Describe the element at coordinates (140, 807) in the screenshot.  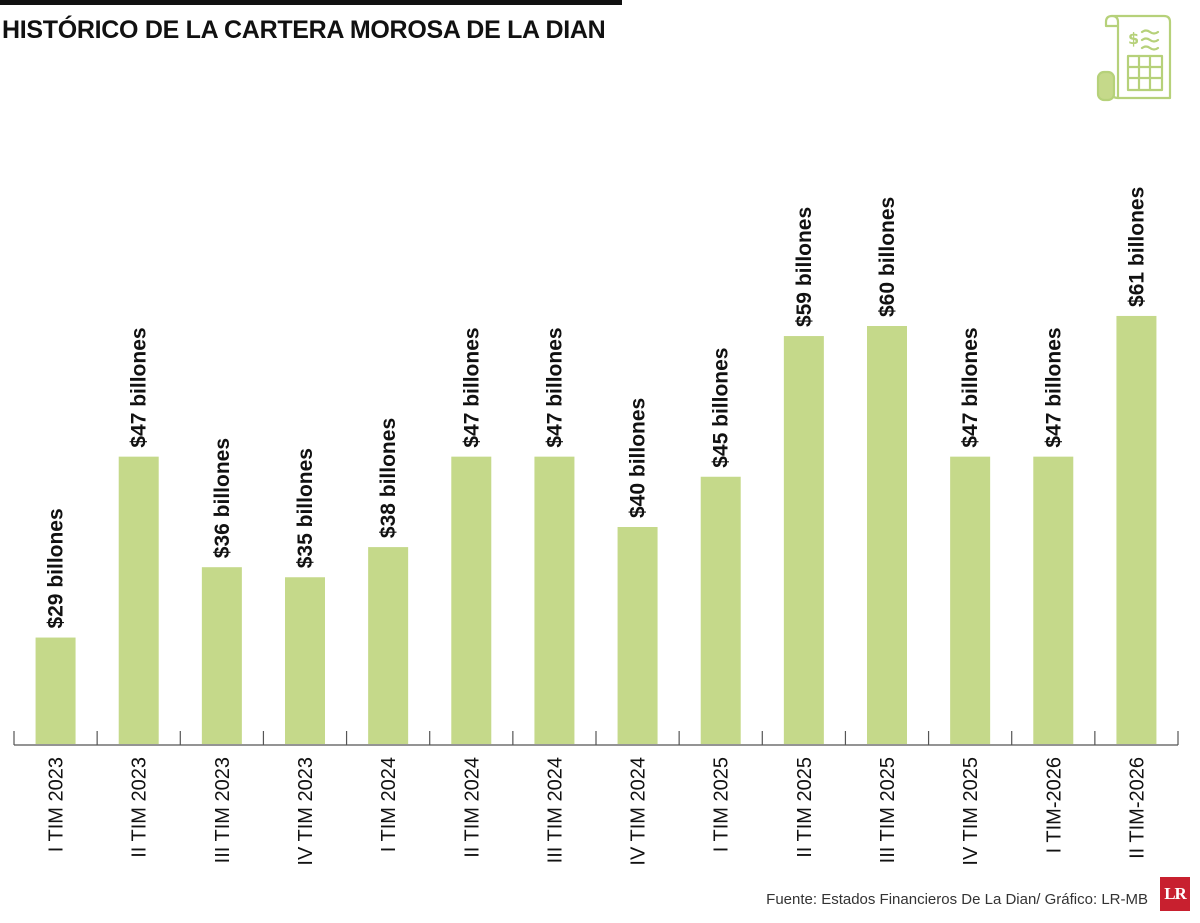
I see `x-tick-label: II TIM 2023` at that location.